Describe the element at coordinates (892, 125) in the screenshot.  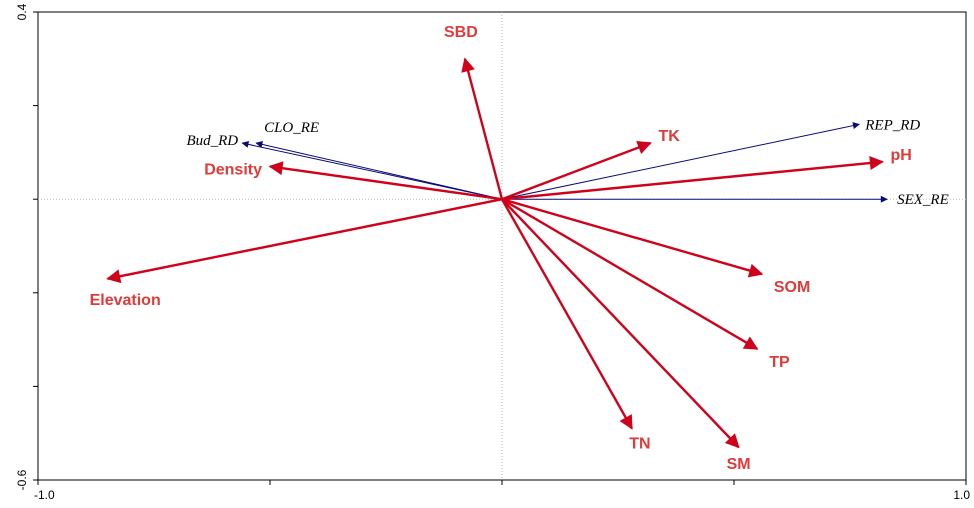
I see `response-label-rep-rd: REP_RD` at that location.